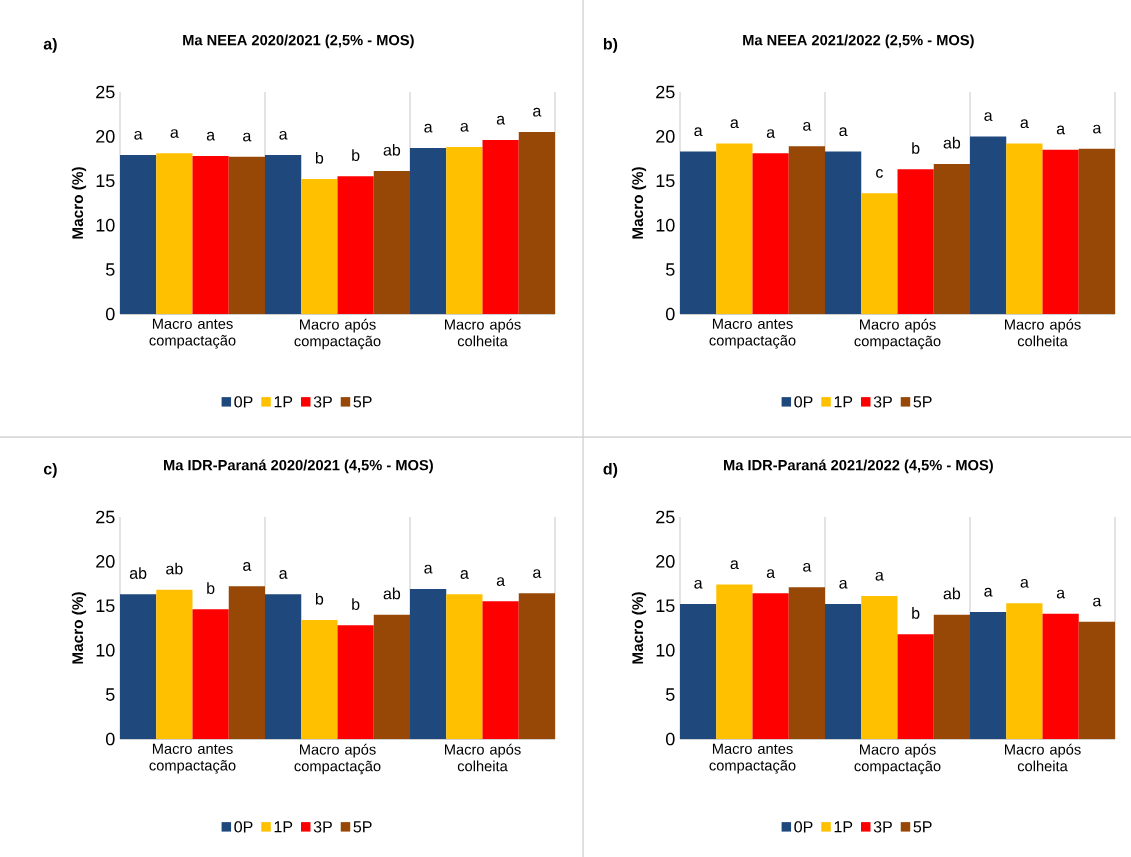  Describe the element at coordinates (752, 333) in the screenshot. I see `x-tick-label: Macro antes compactação` at that location.